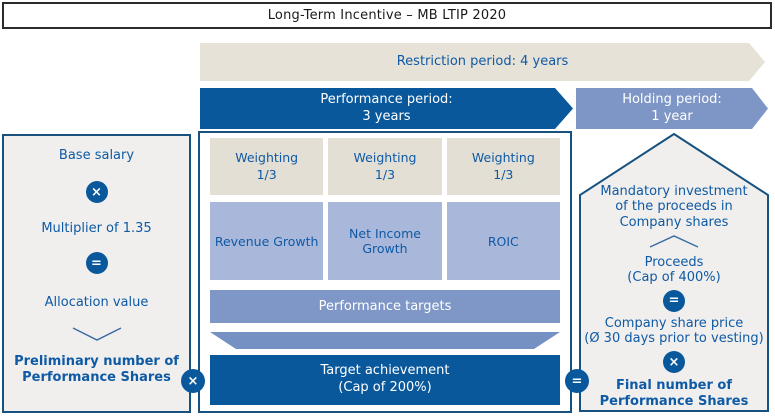 This screenshot has height=416, width=775. I want to click on performance-period-arrow: Performance period: 3 years, so click(386, 108).